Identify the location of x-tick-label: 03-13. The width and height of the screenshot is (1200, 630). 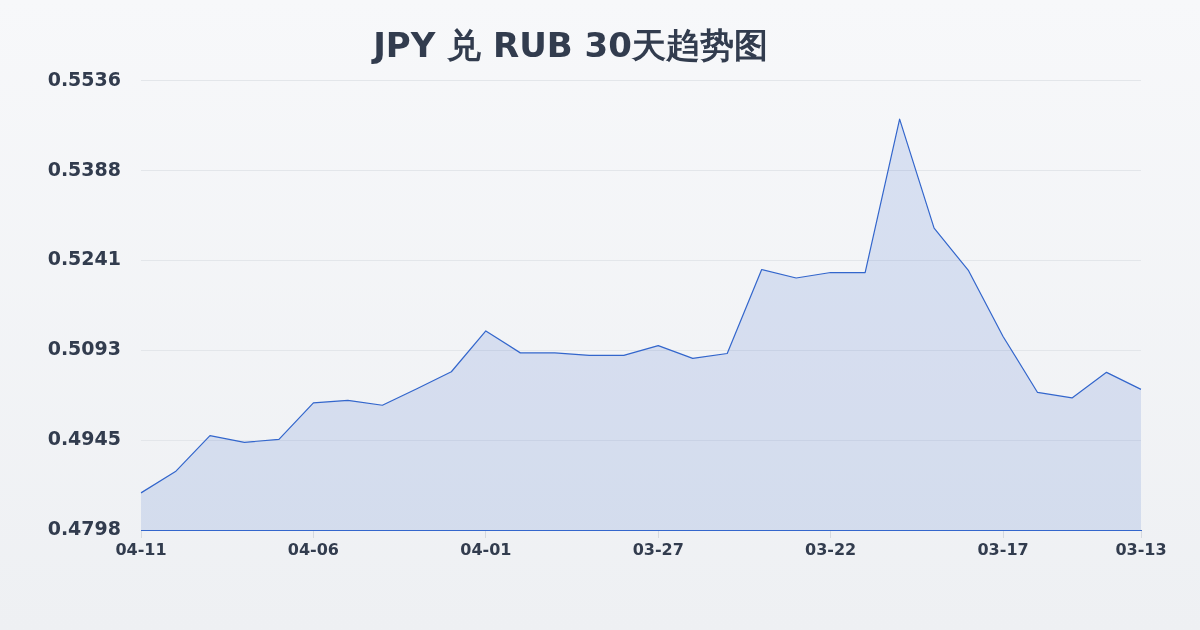
(1141, 549).